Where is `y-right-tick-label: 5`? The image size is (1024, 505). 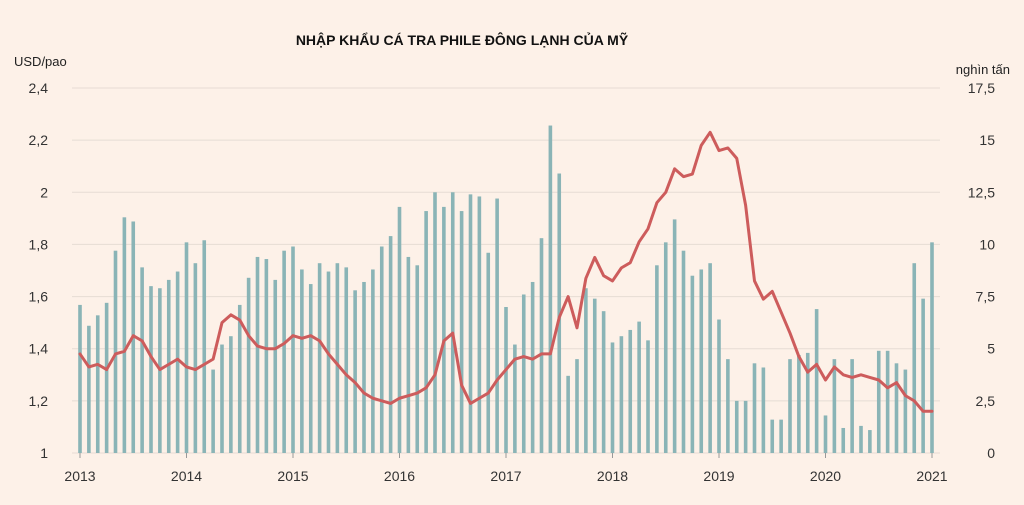
y-right-tick-label: 5 is located at coordinates (991, 349).